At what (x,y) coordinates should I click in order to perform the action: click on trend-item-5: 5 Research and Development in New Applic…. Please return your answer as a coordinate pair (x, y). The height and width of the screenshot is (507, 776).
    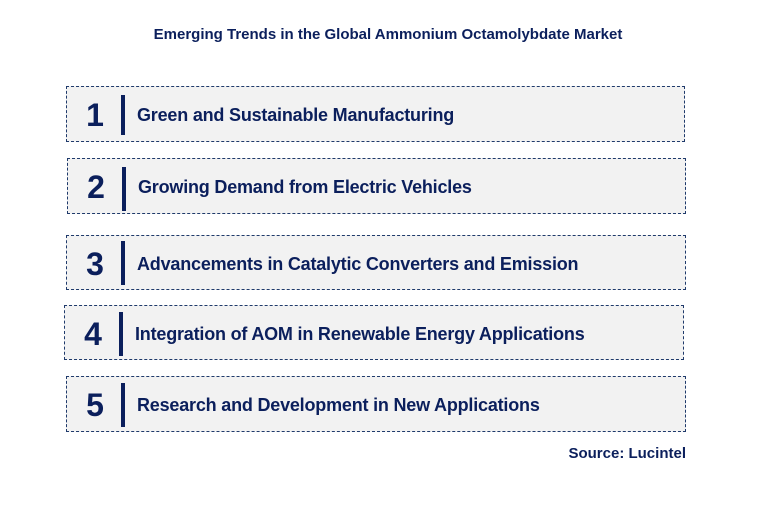
    Looking at the image, I should click on (376, 404).